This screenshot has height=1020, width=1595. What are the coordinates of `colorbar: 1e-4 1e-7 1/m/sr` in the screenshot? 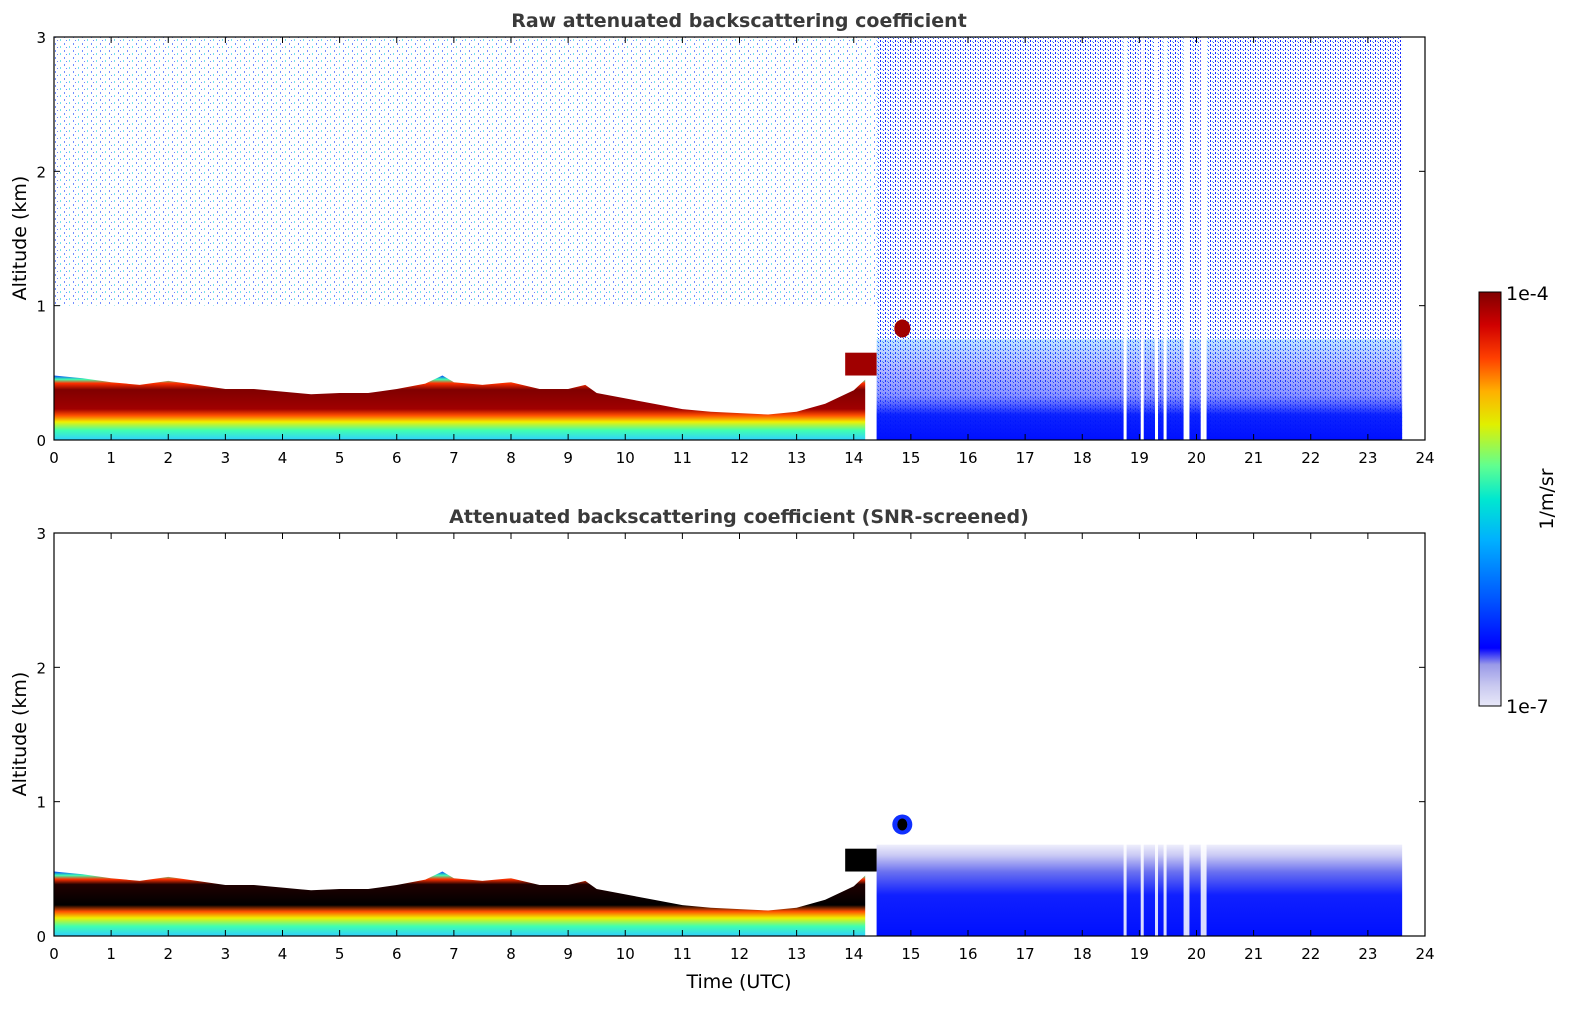 It's located at (1518, 500).